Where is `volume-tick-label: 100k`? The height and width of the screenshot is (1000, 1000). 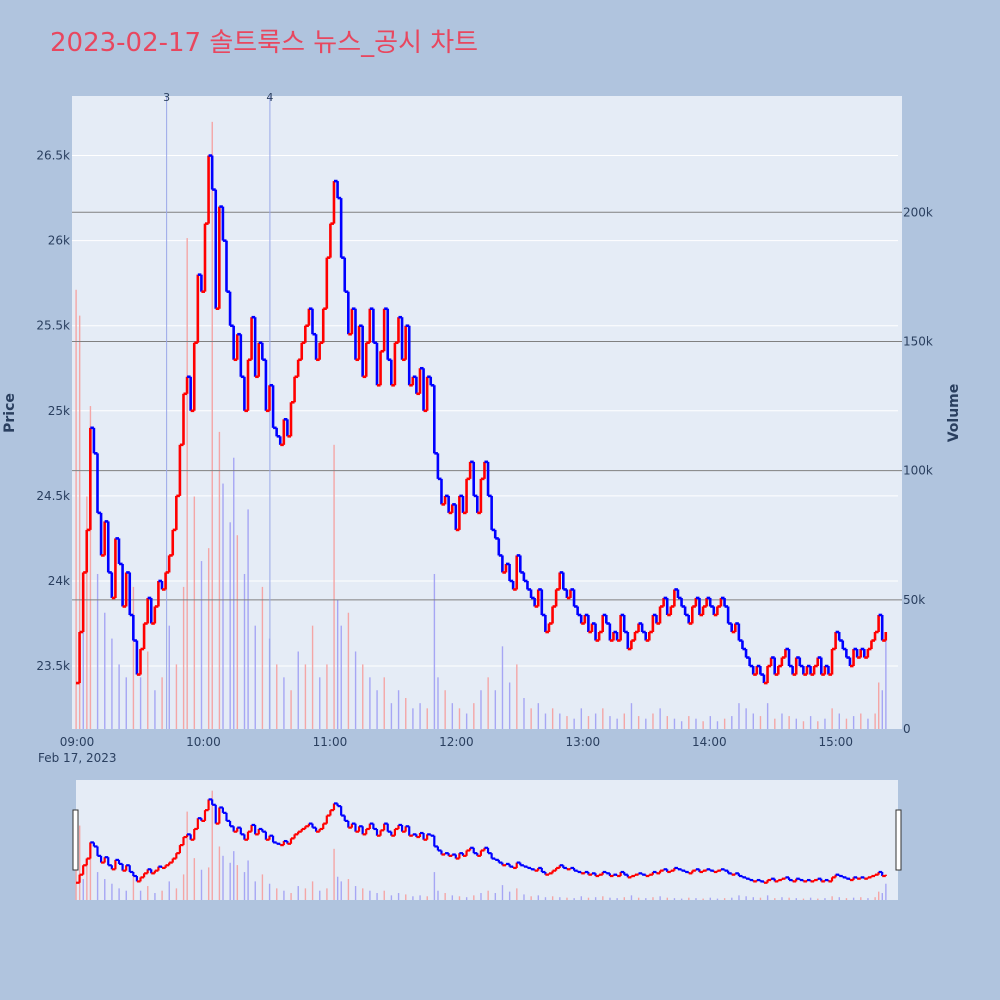
volume-tick-label: 100k is located at coordinates (918, 471).